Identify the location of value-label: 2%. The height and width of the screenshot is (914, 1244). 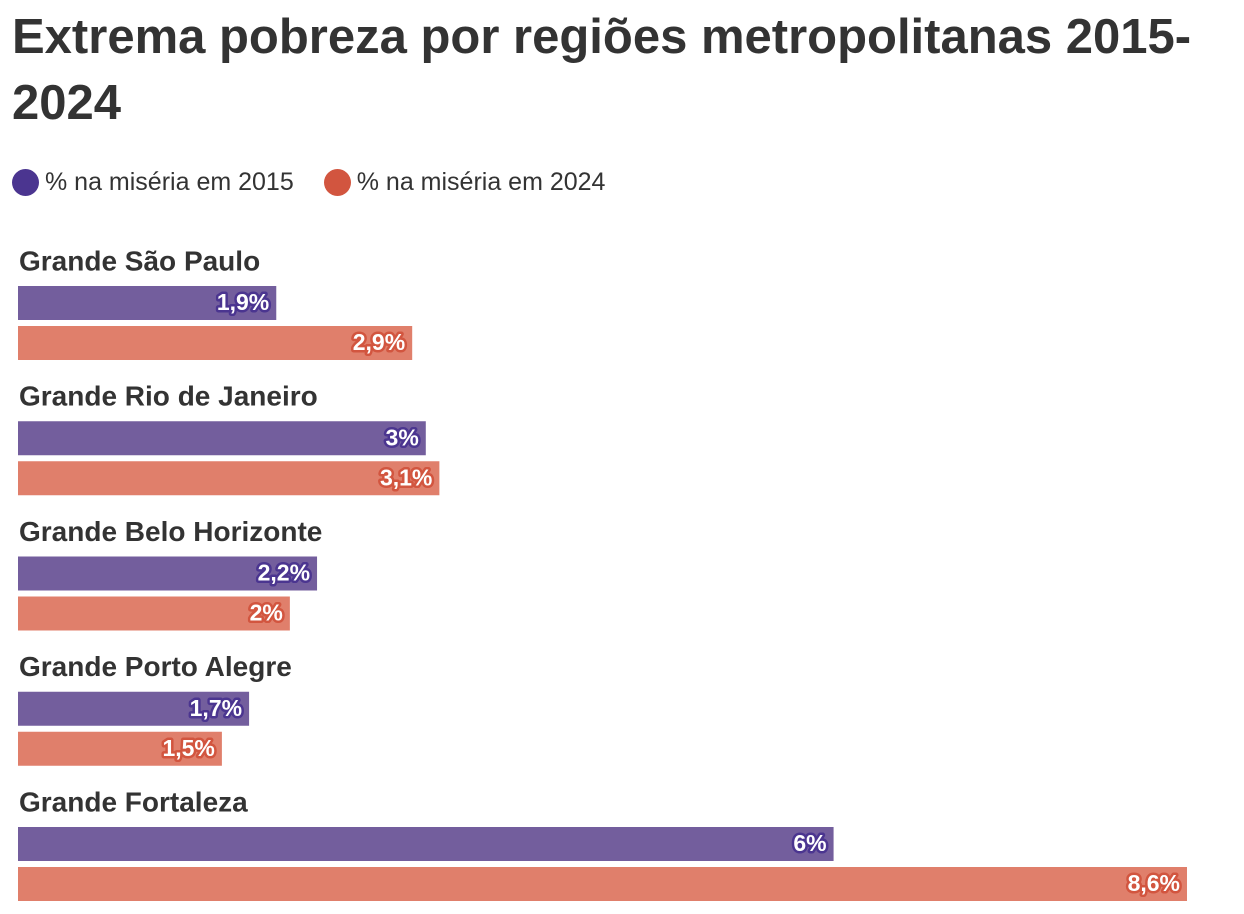
(266, 613).